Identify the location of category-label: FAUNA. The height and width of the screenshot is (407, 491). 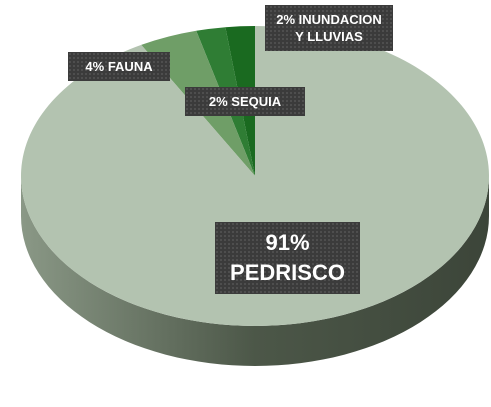
(130, 66).